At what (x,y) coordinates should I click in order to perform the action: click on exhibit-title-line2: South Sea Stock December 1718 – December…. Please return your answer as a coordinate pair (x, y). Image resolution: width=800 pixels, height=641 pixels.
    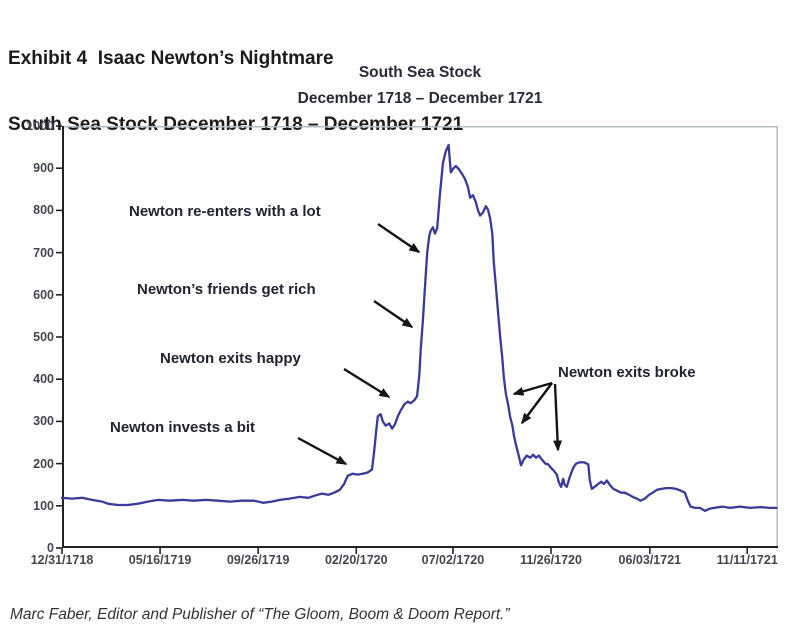
    Looking at the image, I should click on (236, 124).